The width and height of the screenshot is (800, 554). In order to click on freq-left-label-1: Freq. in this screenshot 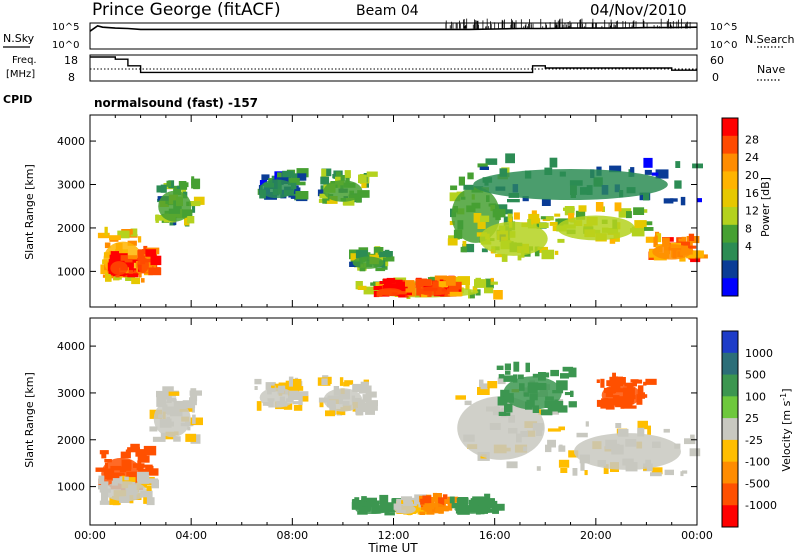, I will do `click(24, 60)`.